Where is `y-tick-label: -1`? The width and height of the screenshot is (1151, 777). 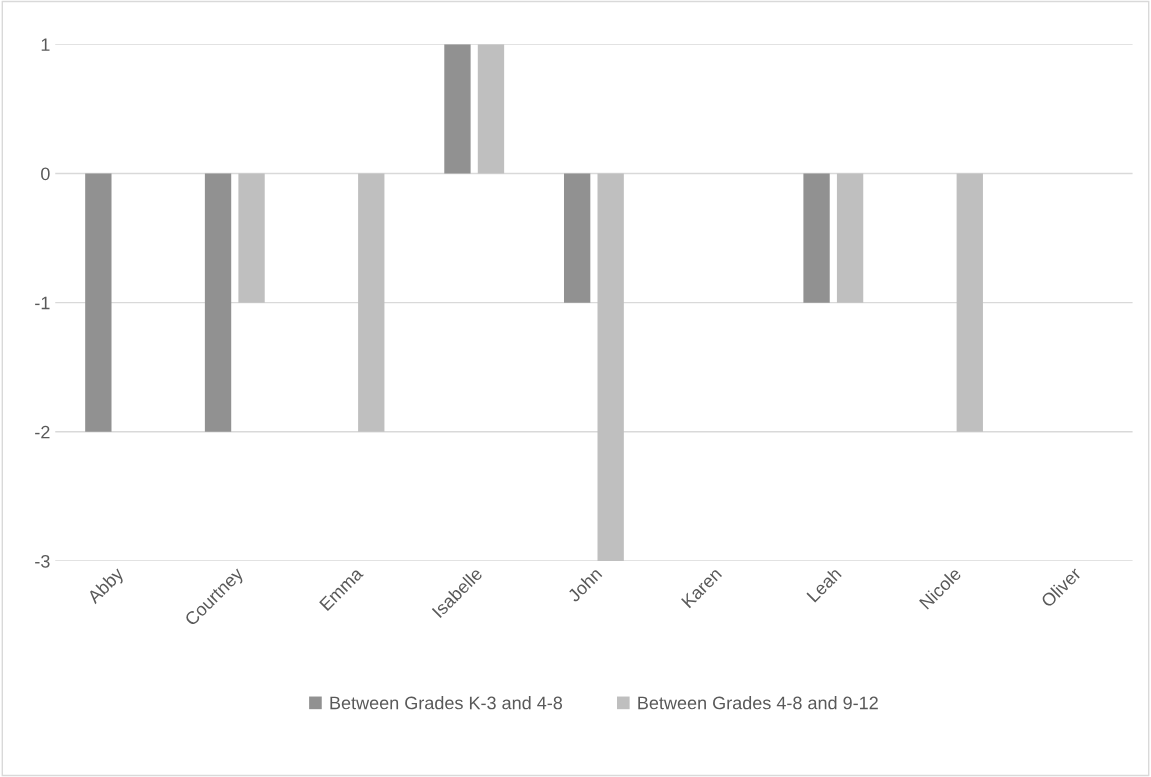
y-tick-label: -1 is located at coordinates (42, 303).